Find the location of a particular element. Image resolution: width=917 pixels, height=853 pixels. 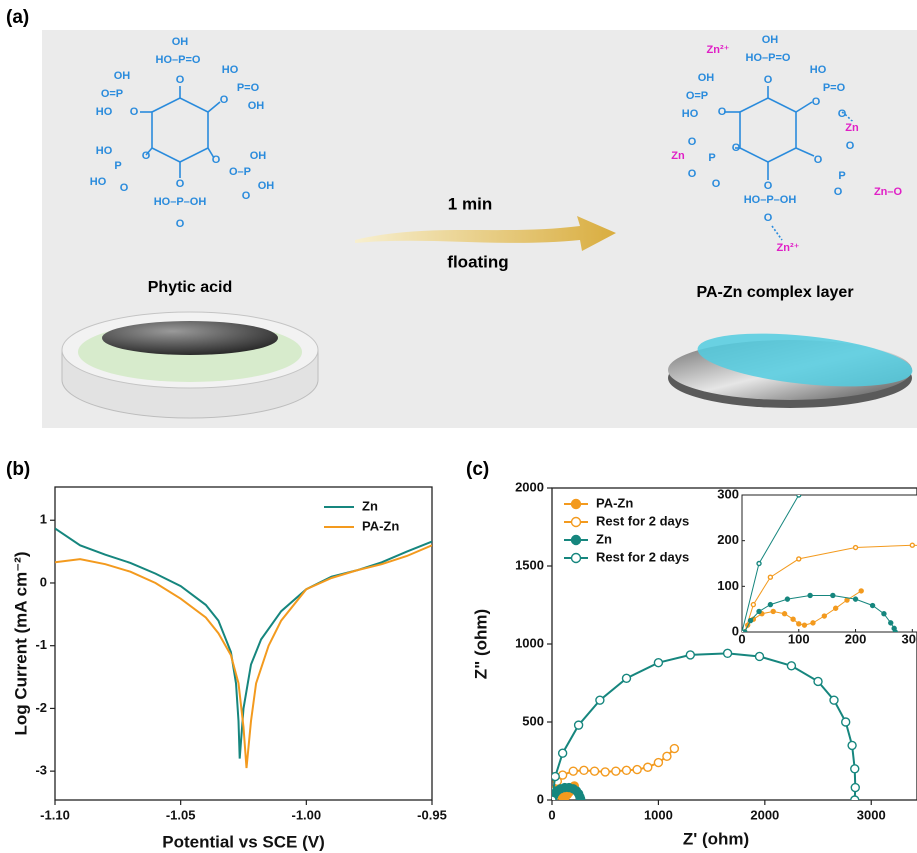

x-tick-label: 100 is located at coordinates (799, 638).